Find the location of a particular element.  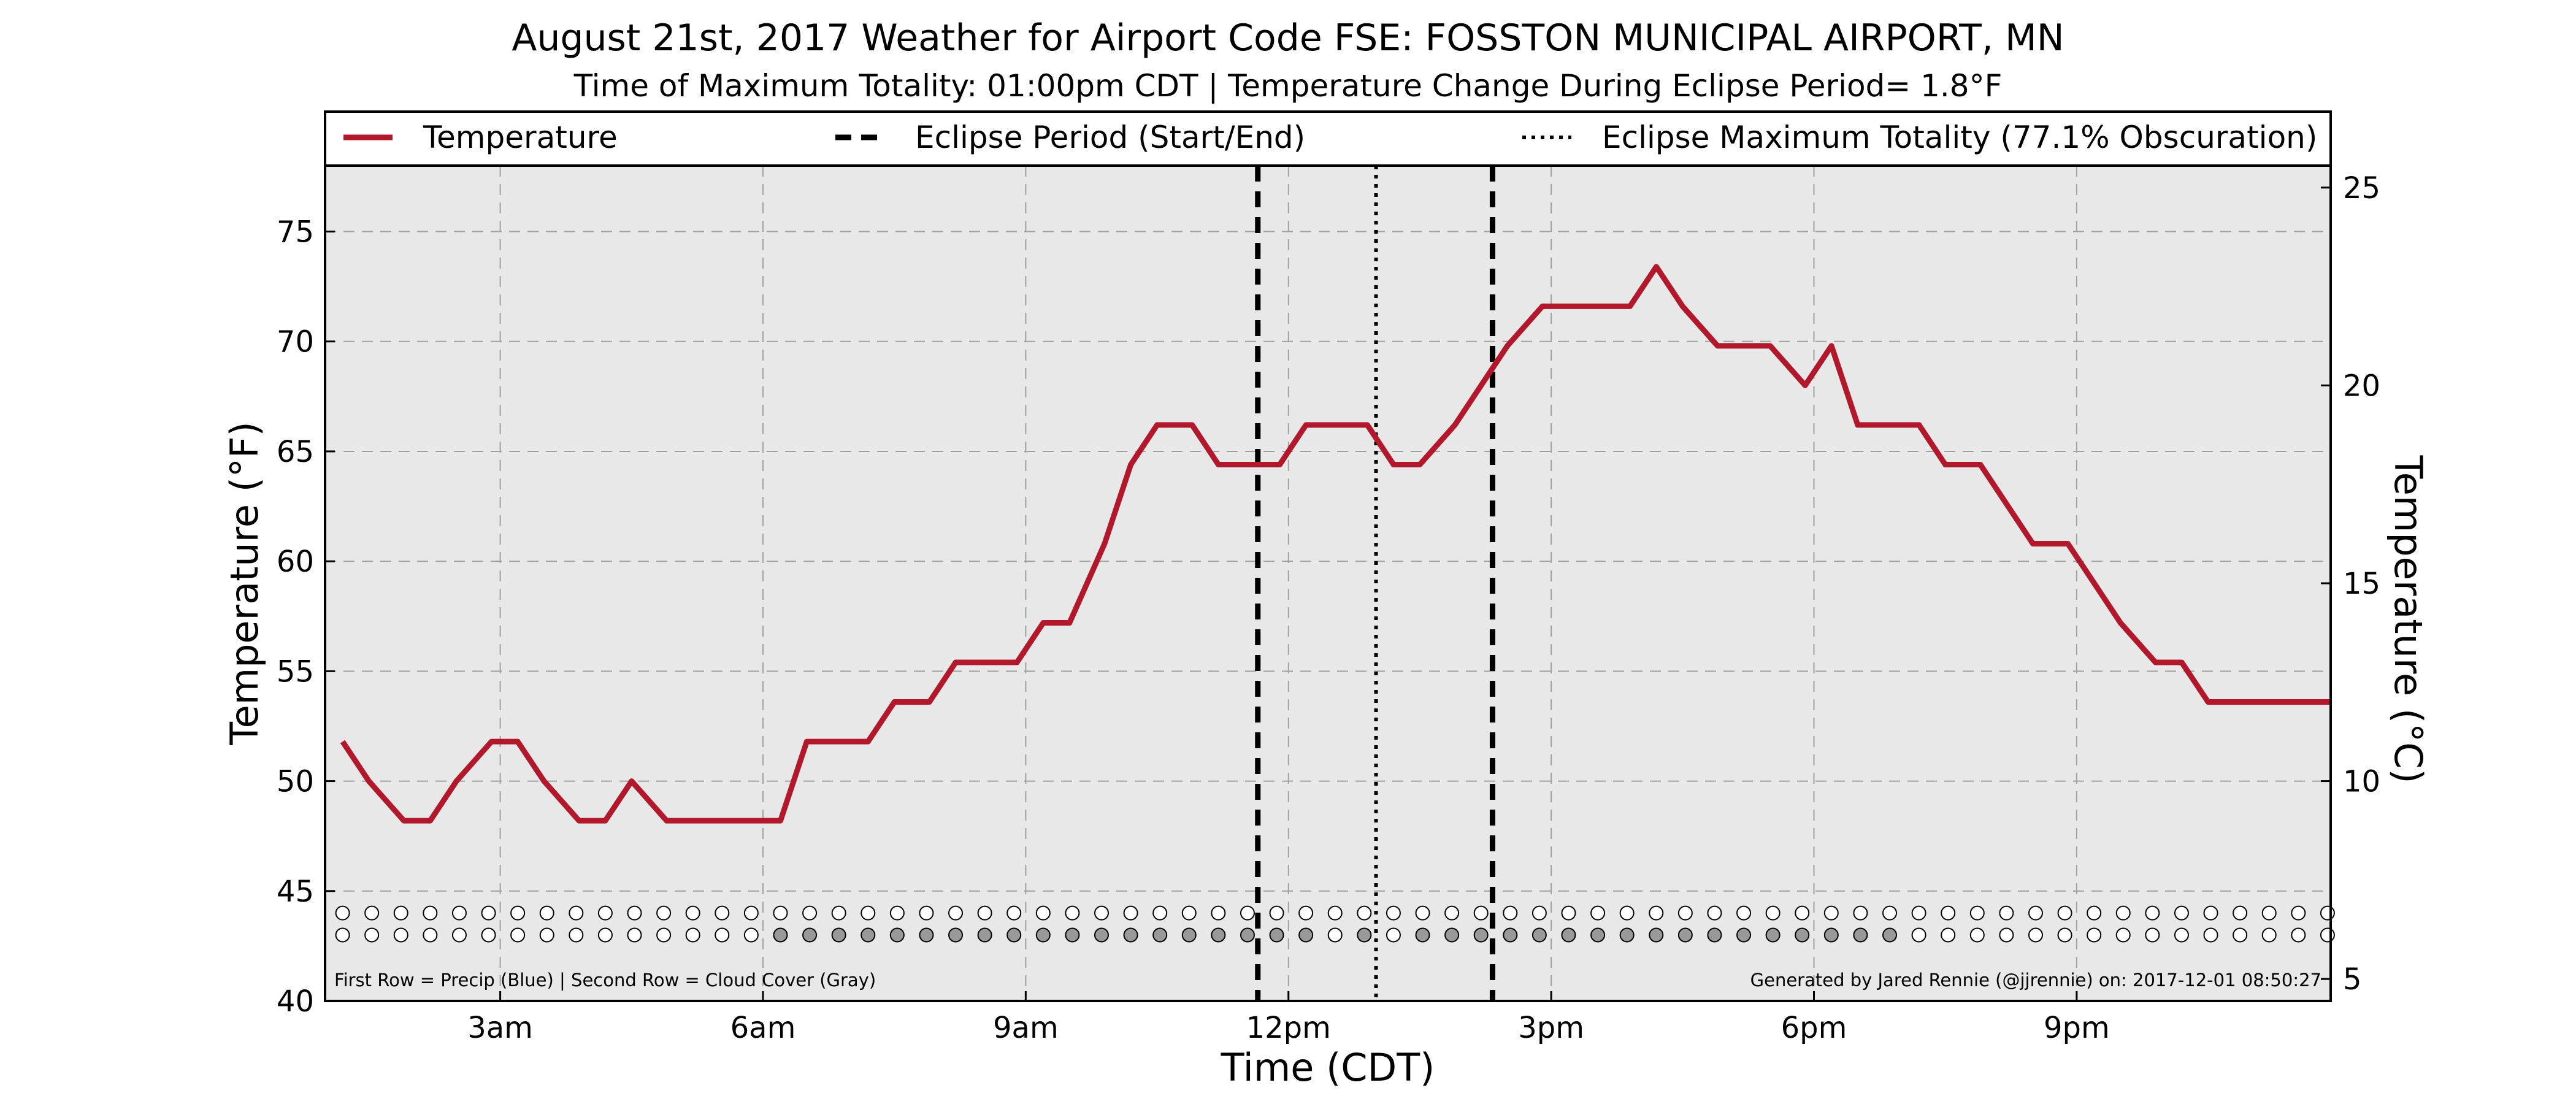

y-tick-label-45: 45 is located at coordinates (295, 892).